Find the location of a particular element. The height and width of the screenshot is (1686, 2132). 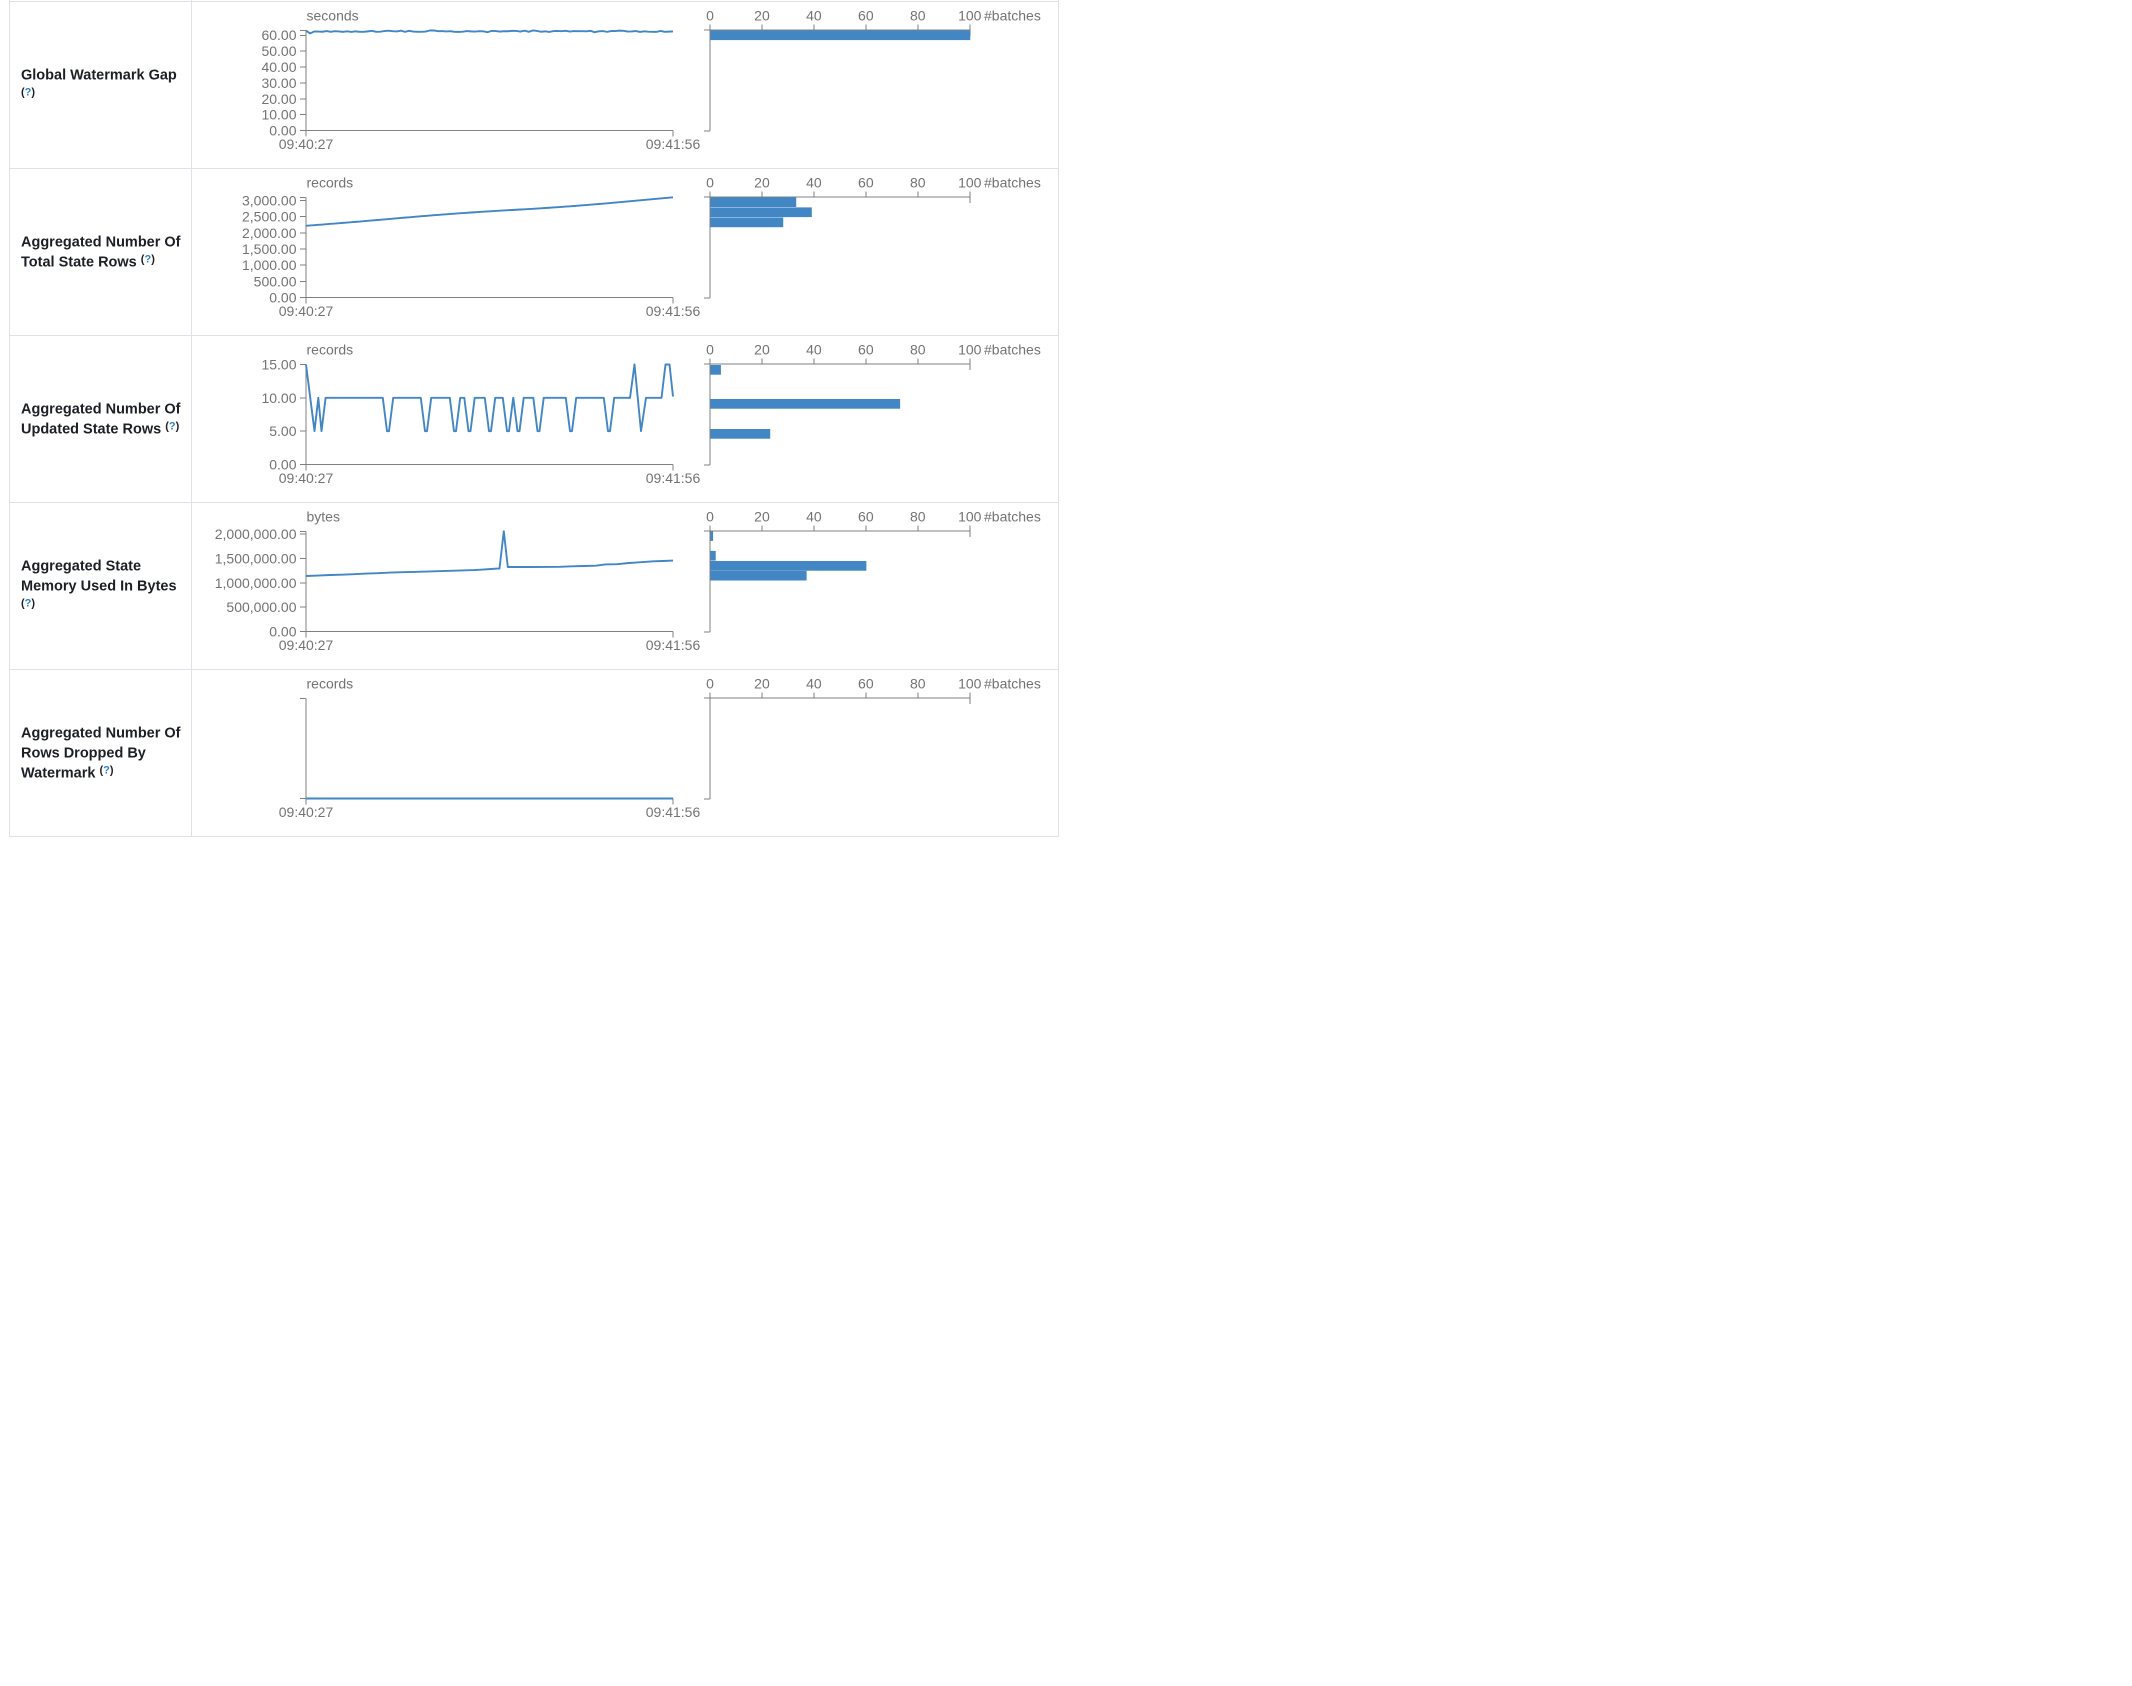

svg-text: seconds is located at coordinates (333, 15).